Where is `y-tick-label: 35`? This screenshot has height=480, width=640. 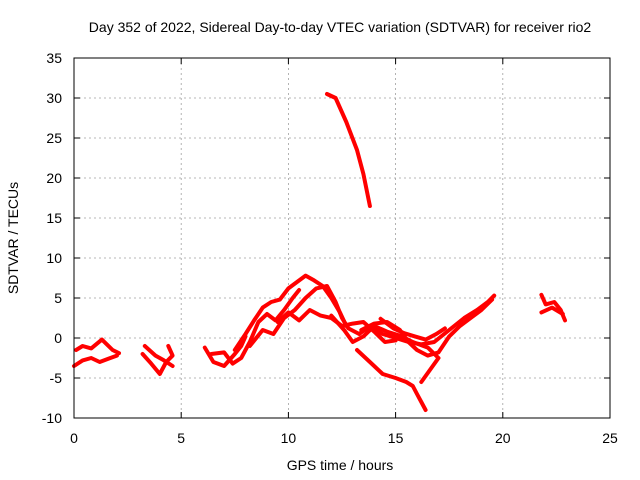
y-tick-label: 35 is located at coordinates (54, 58).